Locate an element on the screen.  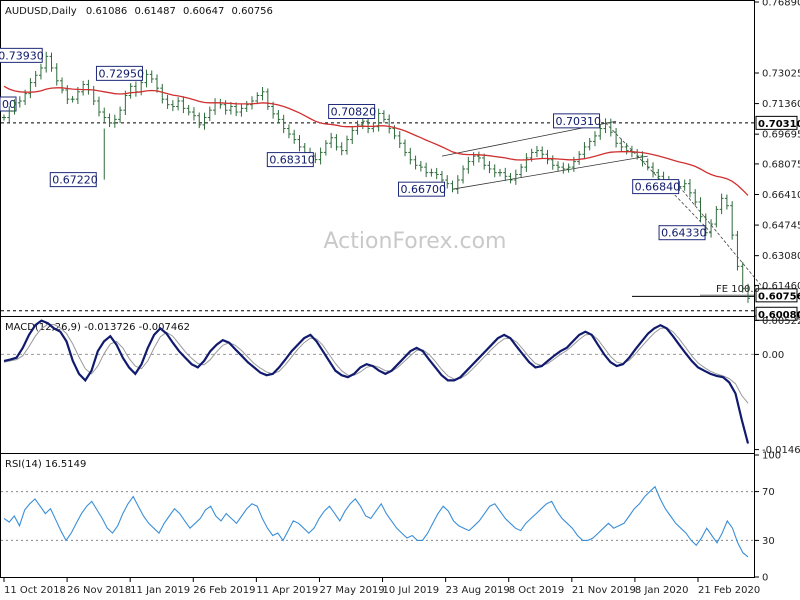
price-annotation-2: 0.67220 is located at coordinates (73, 180).